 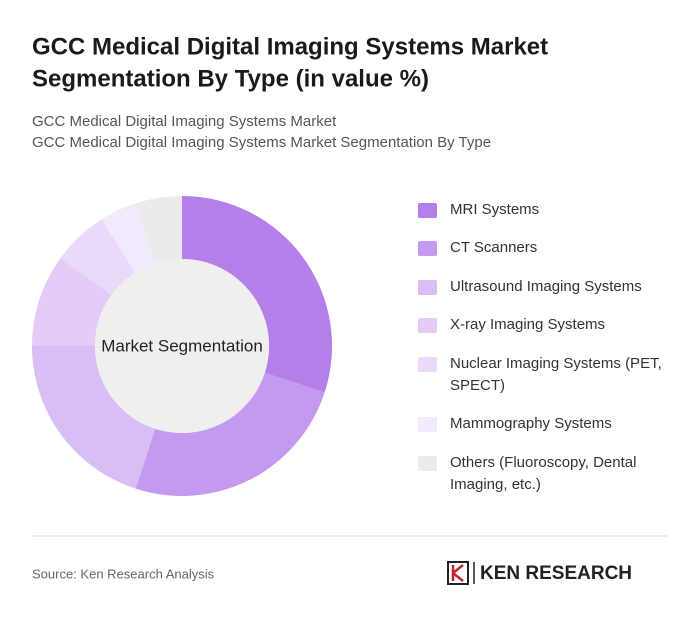 I want to click on legend-label: Ultrasound Imaging Systems, so click(x=546, y=286).